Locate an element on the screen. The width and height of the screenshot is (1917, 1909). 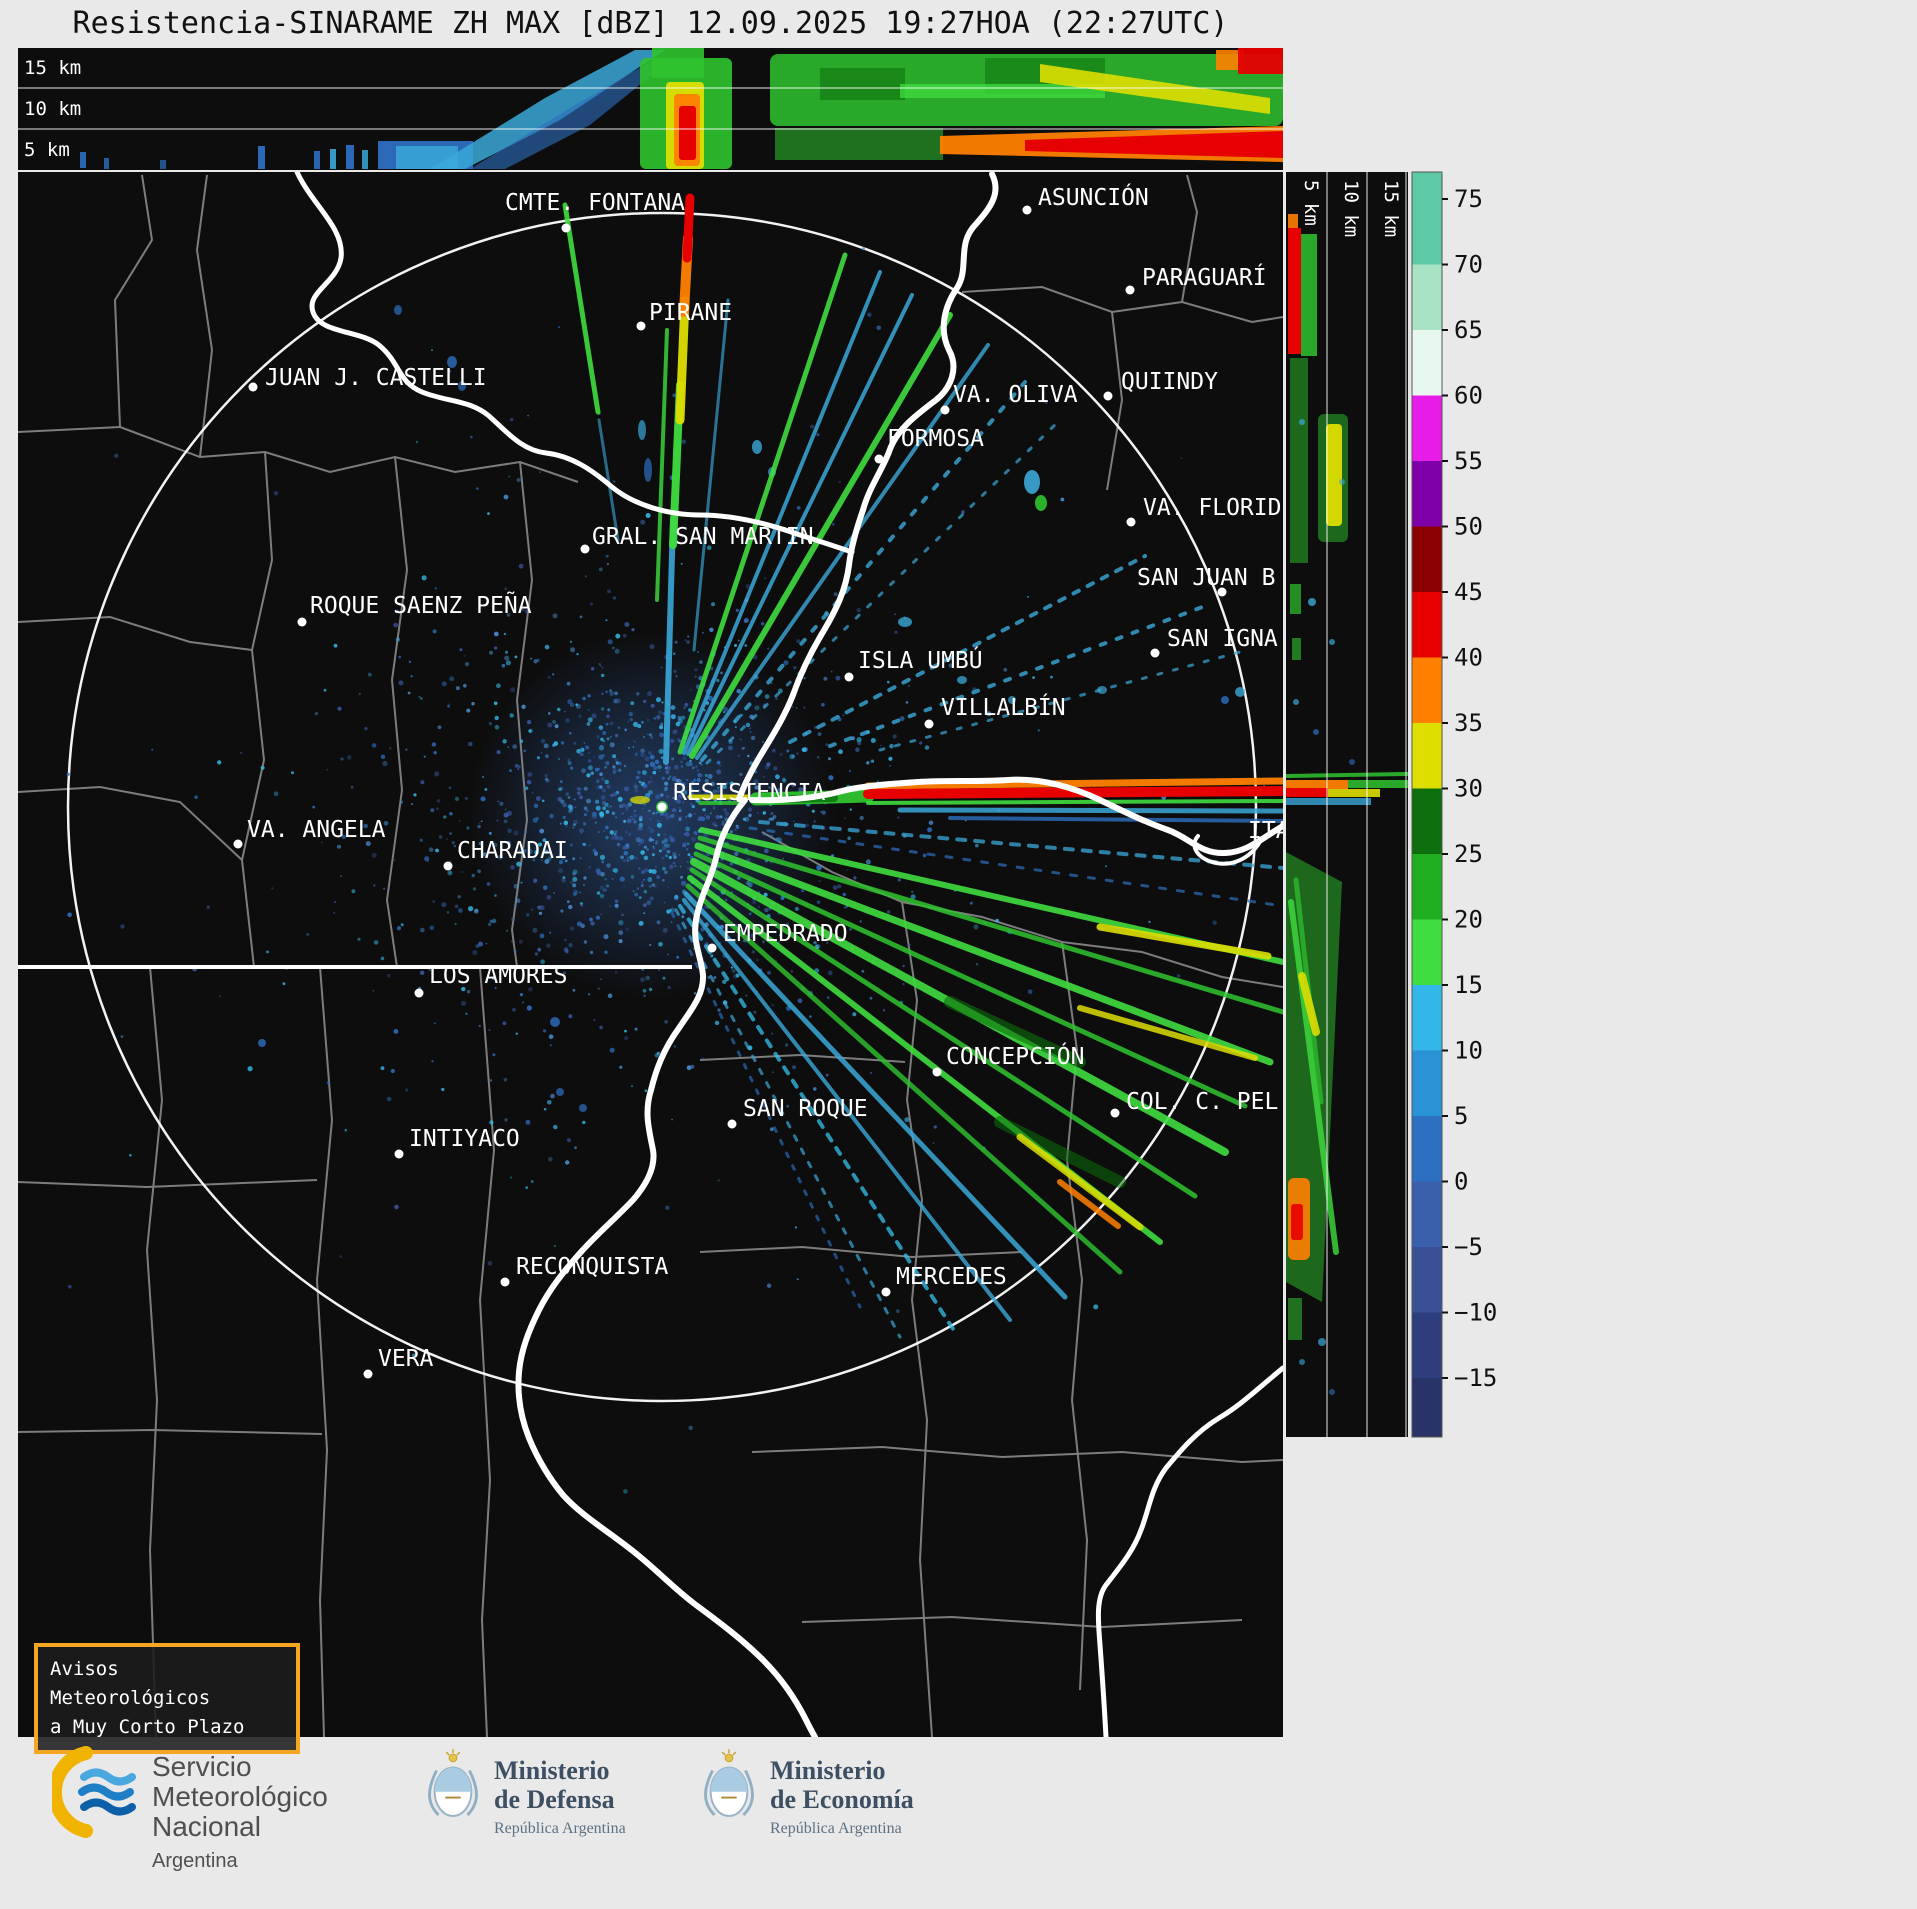
right-axis-label-5km: 5 km is located at coordinates (1311, 203).